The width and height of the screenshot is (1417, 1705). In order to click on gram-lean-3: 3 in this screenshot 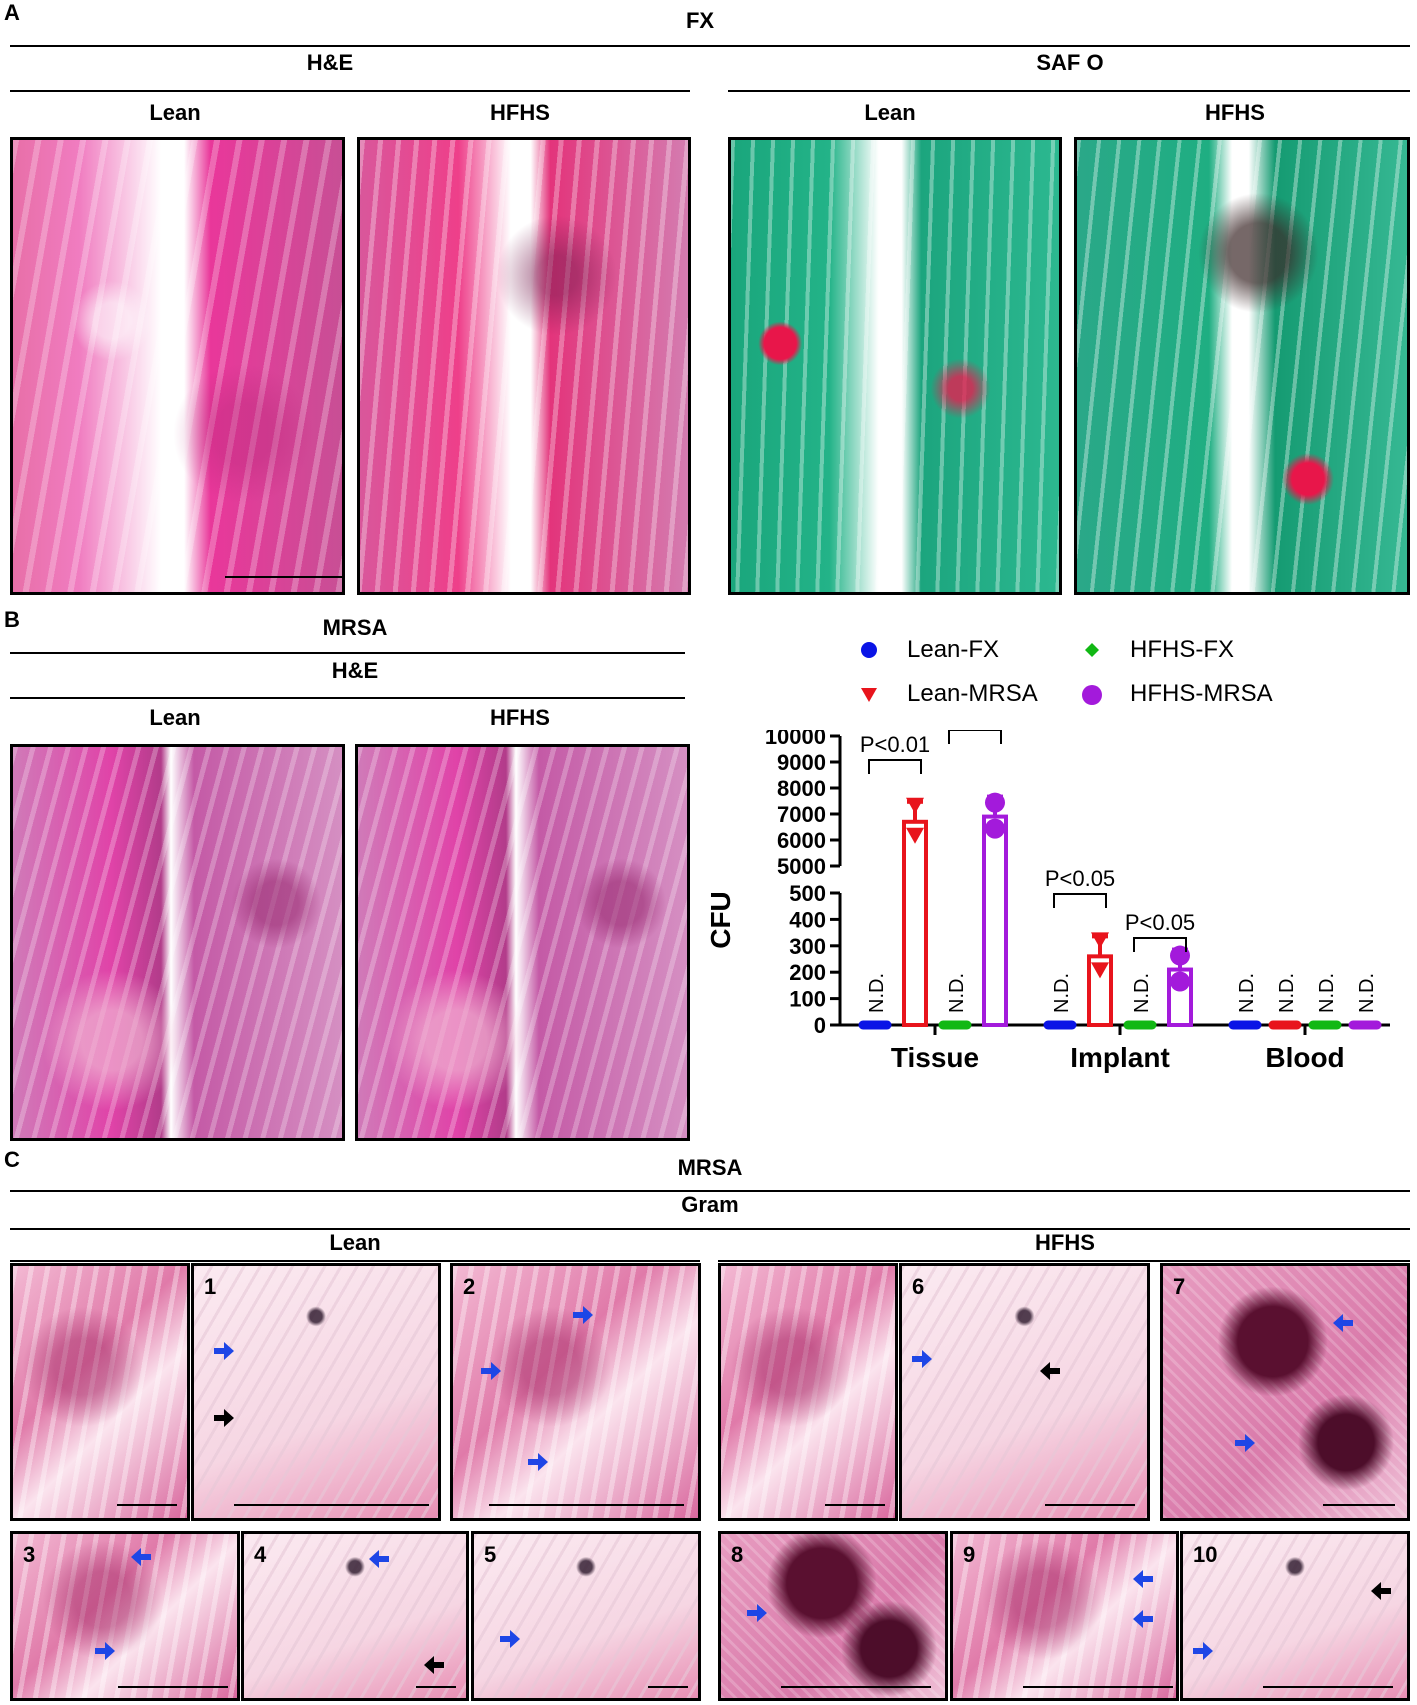, I will do `click(125, 1616)`.